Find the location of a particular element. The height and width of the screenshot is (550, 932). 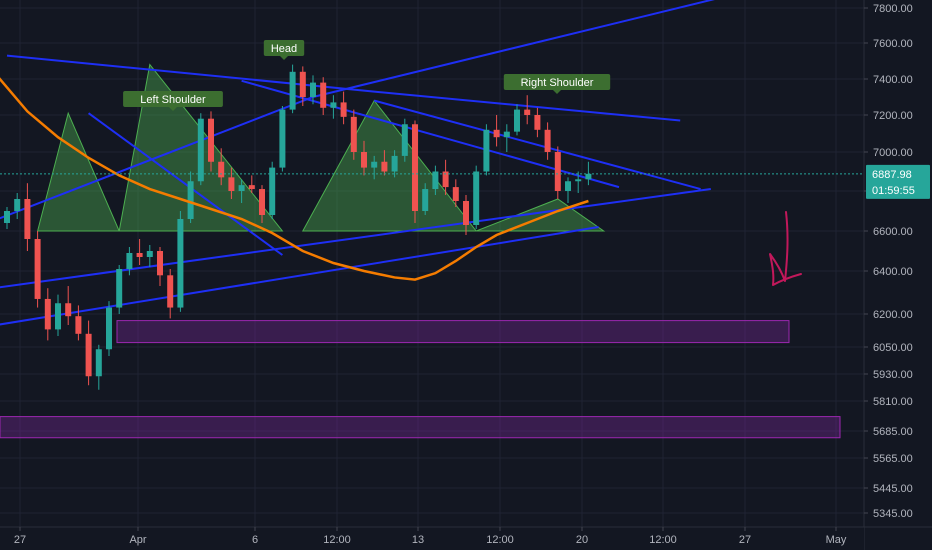

price-badge is located at coordinates (898, 181).